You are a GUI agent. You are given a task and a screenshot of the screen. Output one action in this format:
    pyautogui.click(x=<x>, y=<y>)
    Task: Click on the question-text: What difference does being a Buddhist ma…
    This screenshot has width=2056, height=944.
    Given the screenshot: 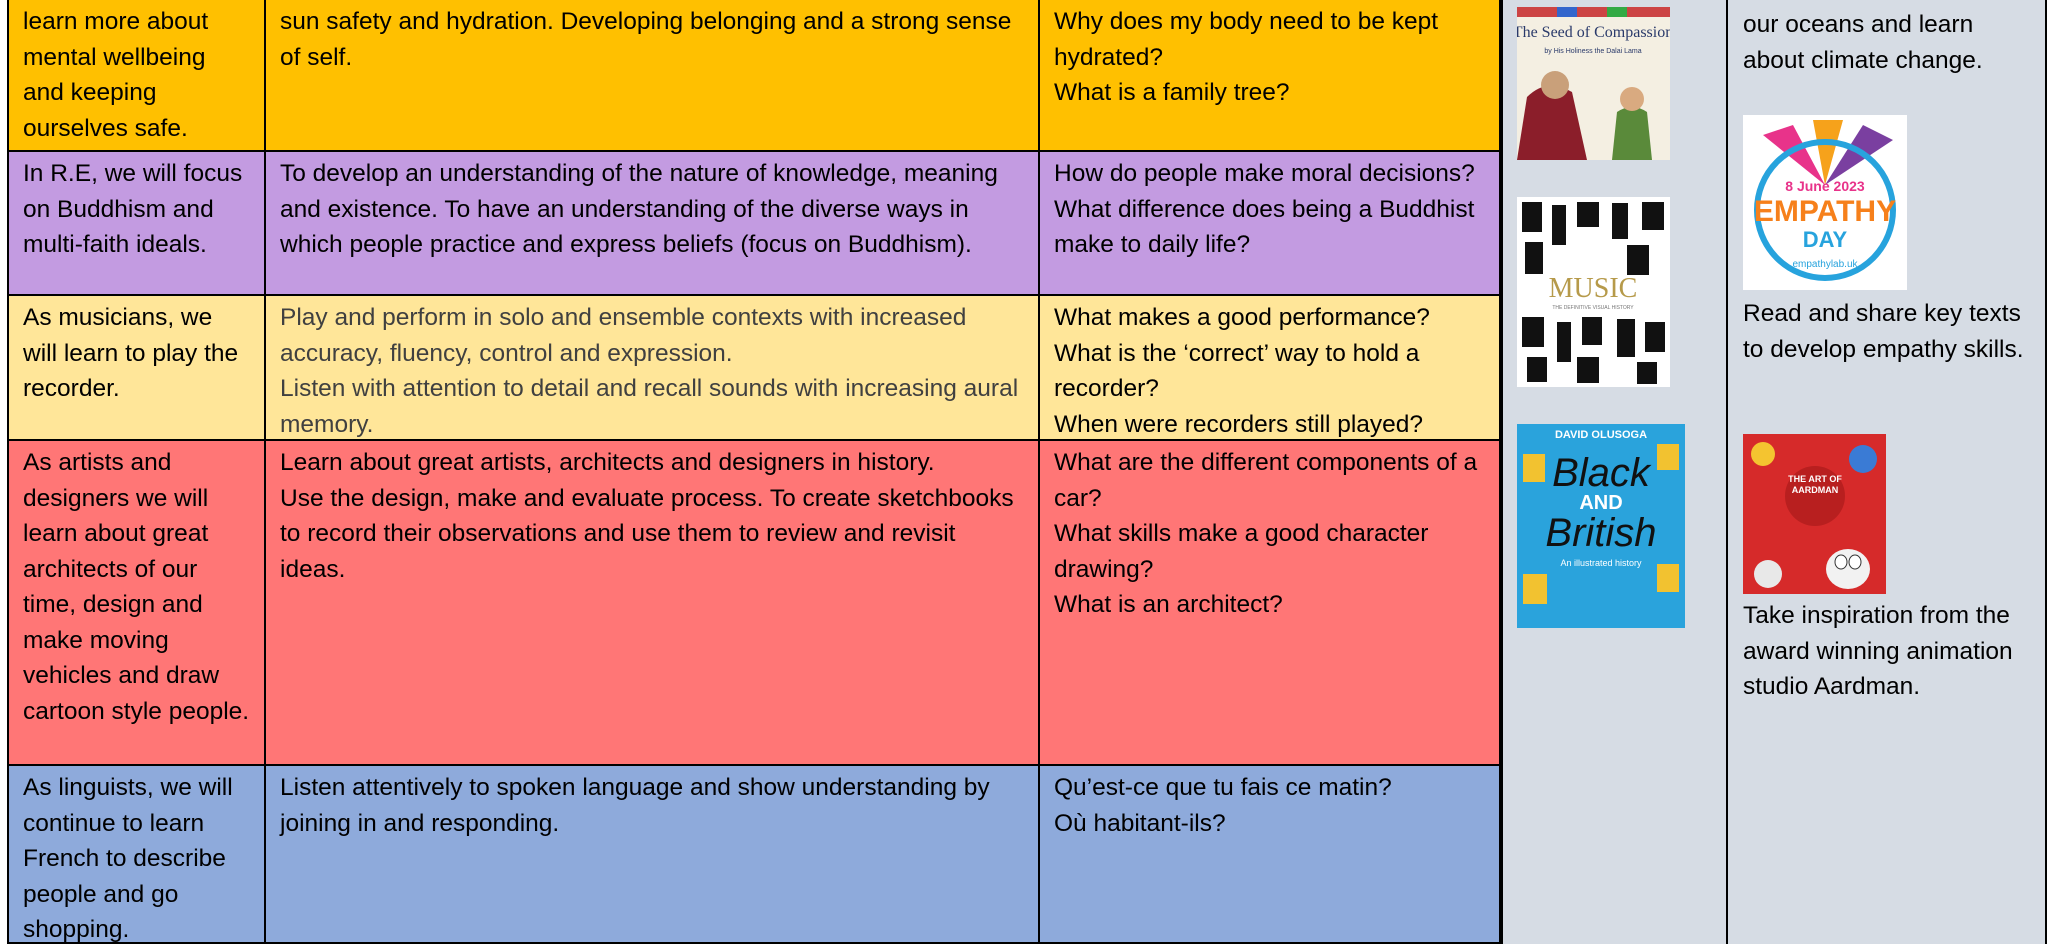 What is the action you would take?
    pyautogui.click(x=1264, y=227)
    